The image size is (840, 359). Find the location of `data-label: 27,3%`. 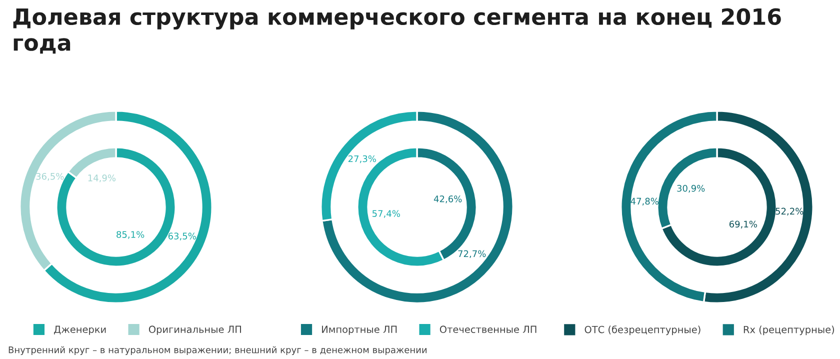

data-label: 27,3% is located at coordinates (362, 159).